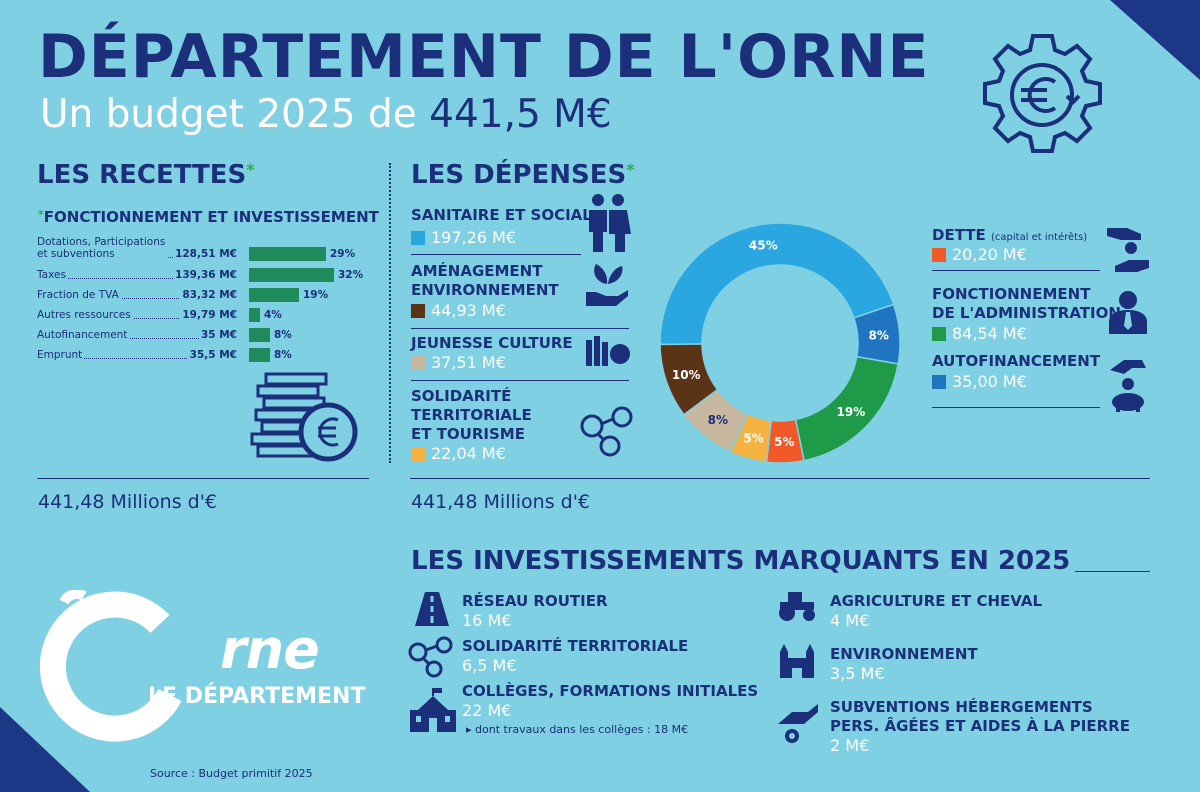 The width and height of the screenshot is (1200, 792). Describe the element at coordinates (501, 502) in the screenshot. I see `depenses-total: 441,48 Millions d'€` at that location.